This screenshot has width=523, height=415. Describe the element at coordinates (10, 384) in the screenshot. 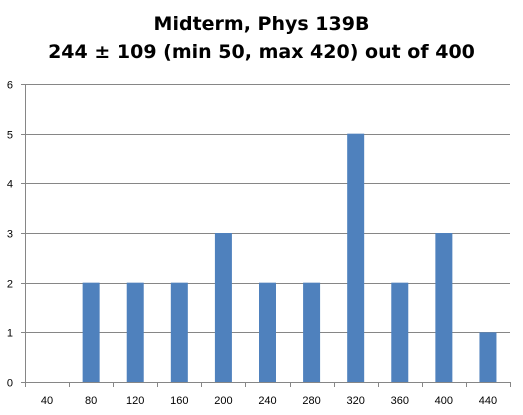

I see `y-tick-label: 0` at that location.